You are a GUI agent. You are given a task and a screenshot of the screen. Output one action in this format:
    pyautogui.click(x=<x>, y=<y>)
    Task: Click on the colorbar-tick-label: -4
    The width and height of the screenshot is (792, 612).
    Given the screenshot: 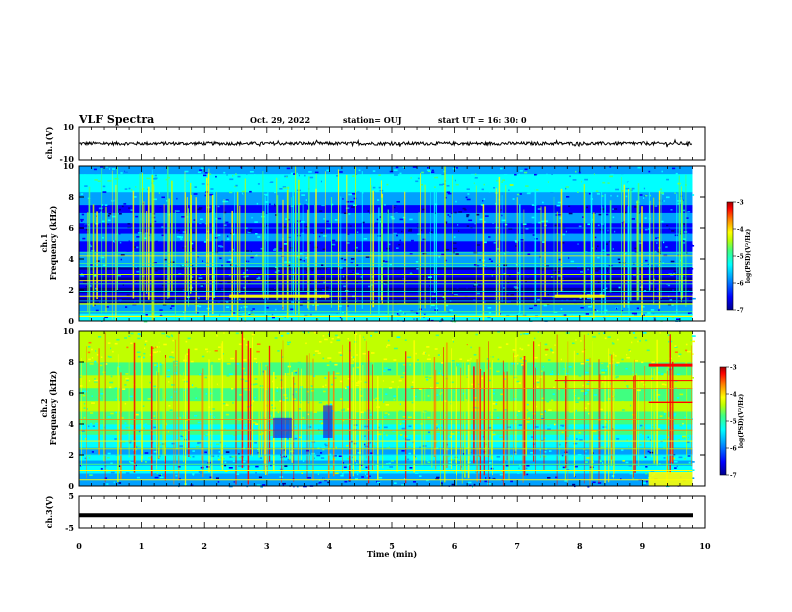 What is the action you would take?
    pyautogui.click(x=740, y=230)
    